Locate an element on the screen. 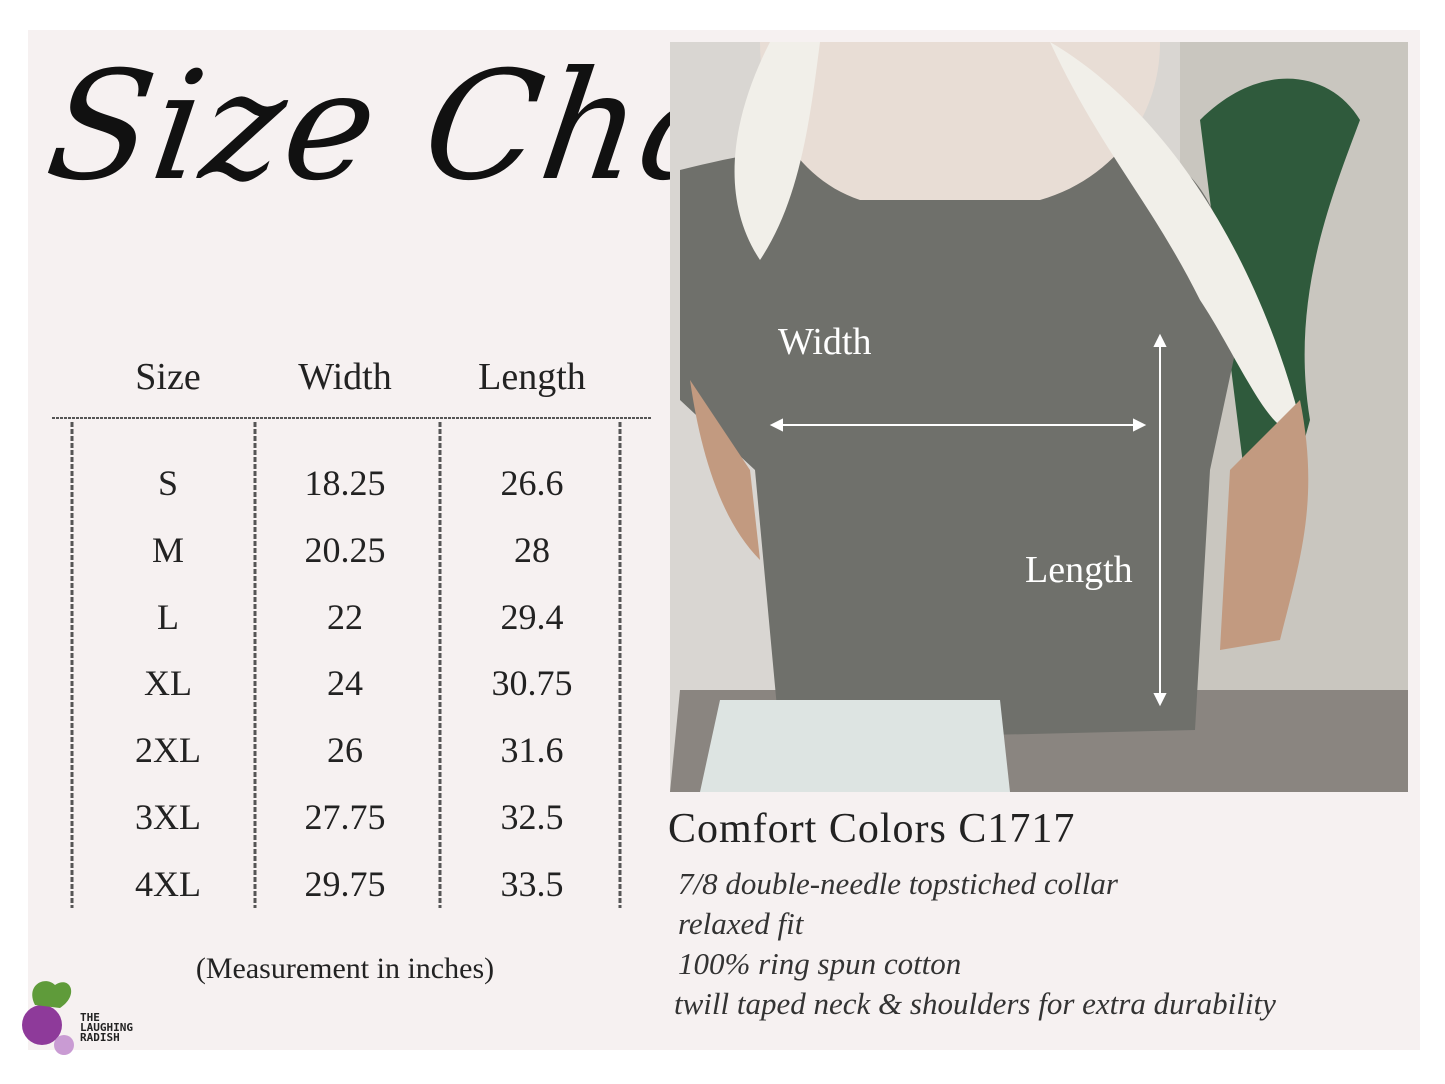  width-label: Width is located at coordinates (825, 342).